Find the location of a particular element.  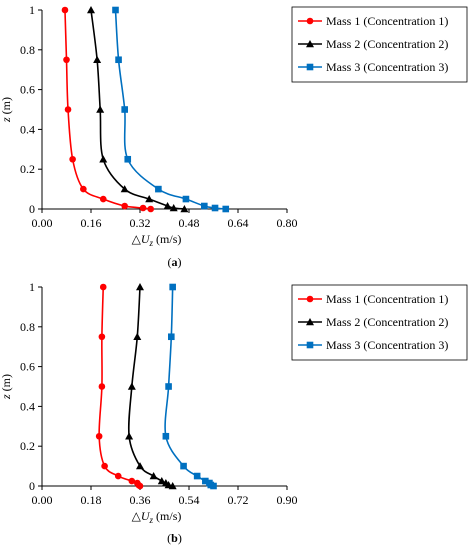

x-tick-label: 0.36 is located at coordinates (140, 500).